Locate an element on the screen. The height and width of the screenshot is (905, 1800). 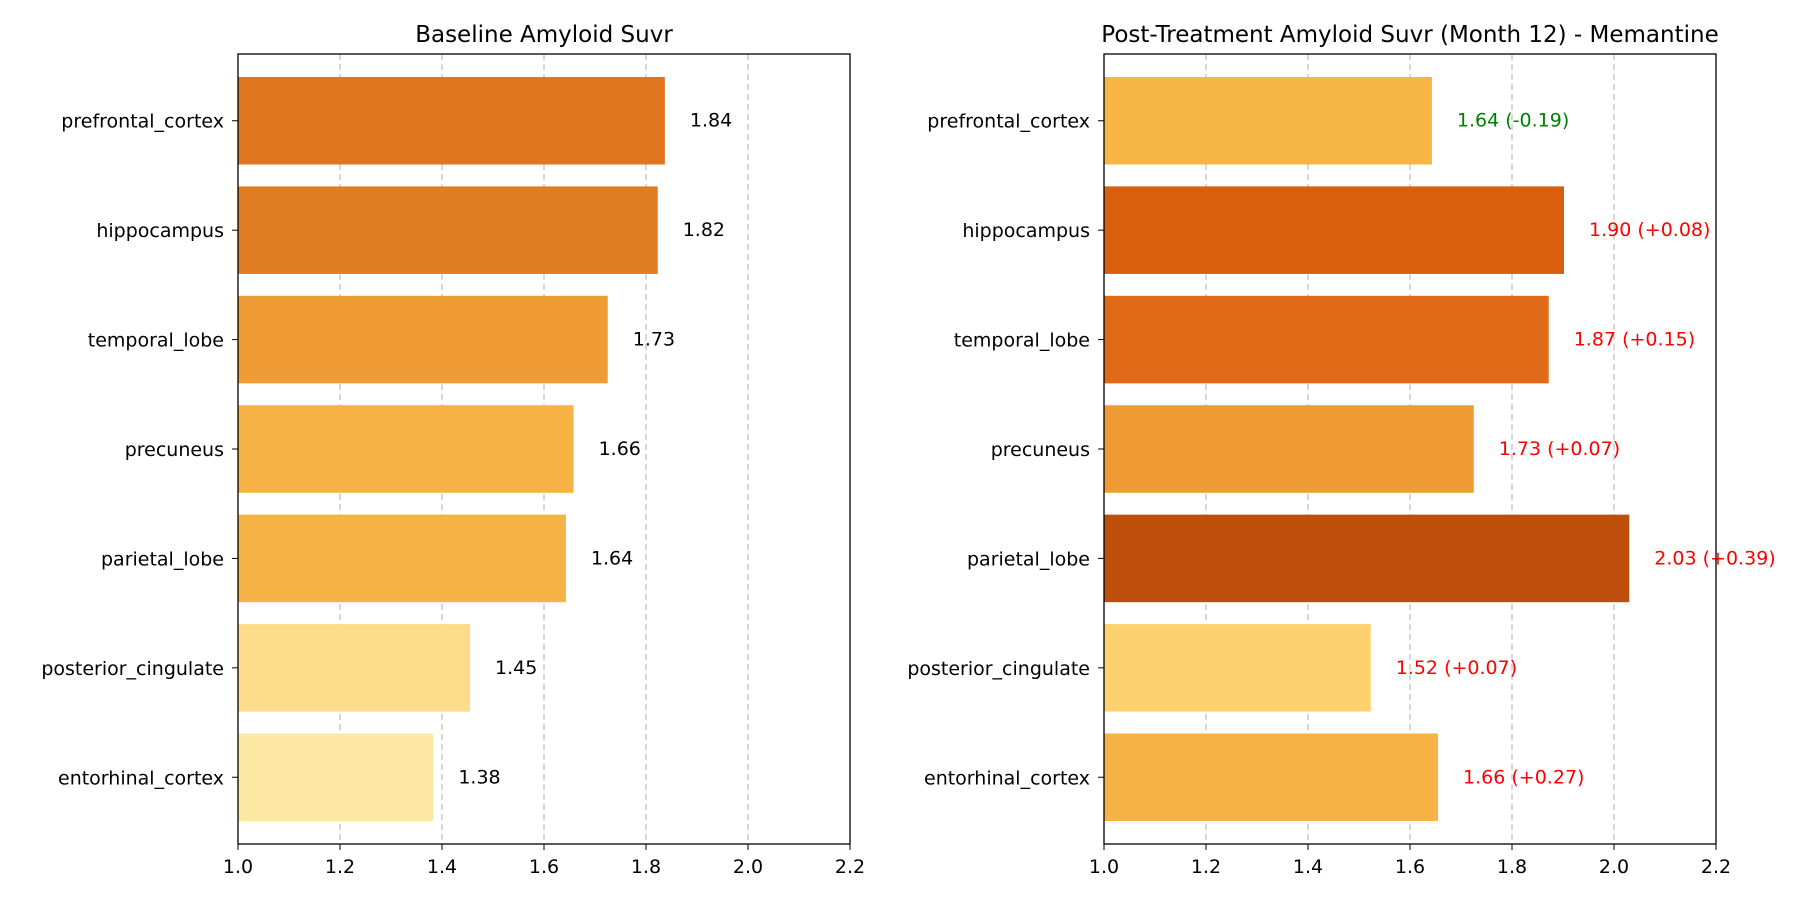
data-label: 1.73 (+0.07) is located at coordinates (1559, 449).